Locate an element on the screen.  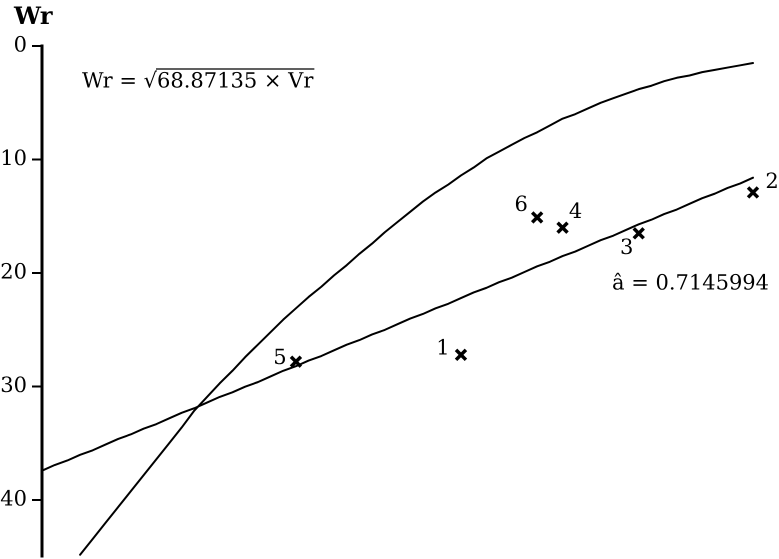
annotation: 3 is located at coordinates (627, 246).